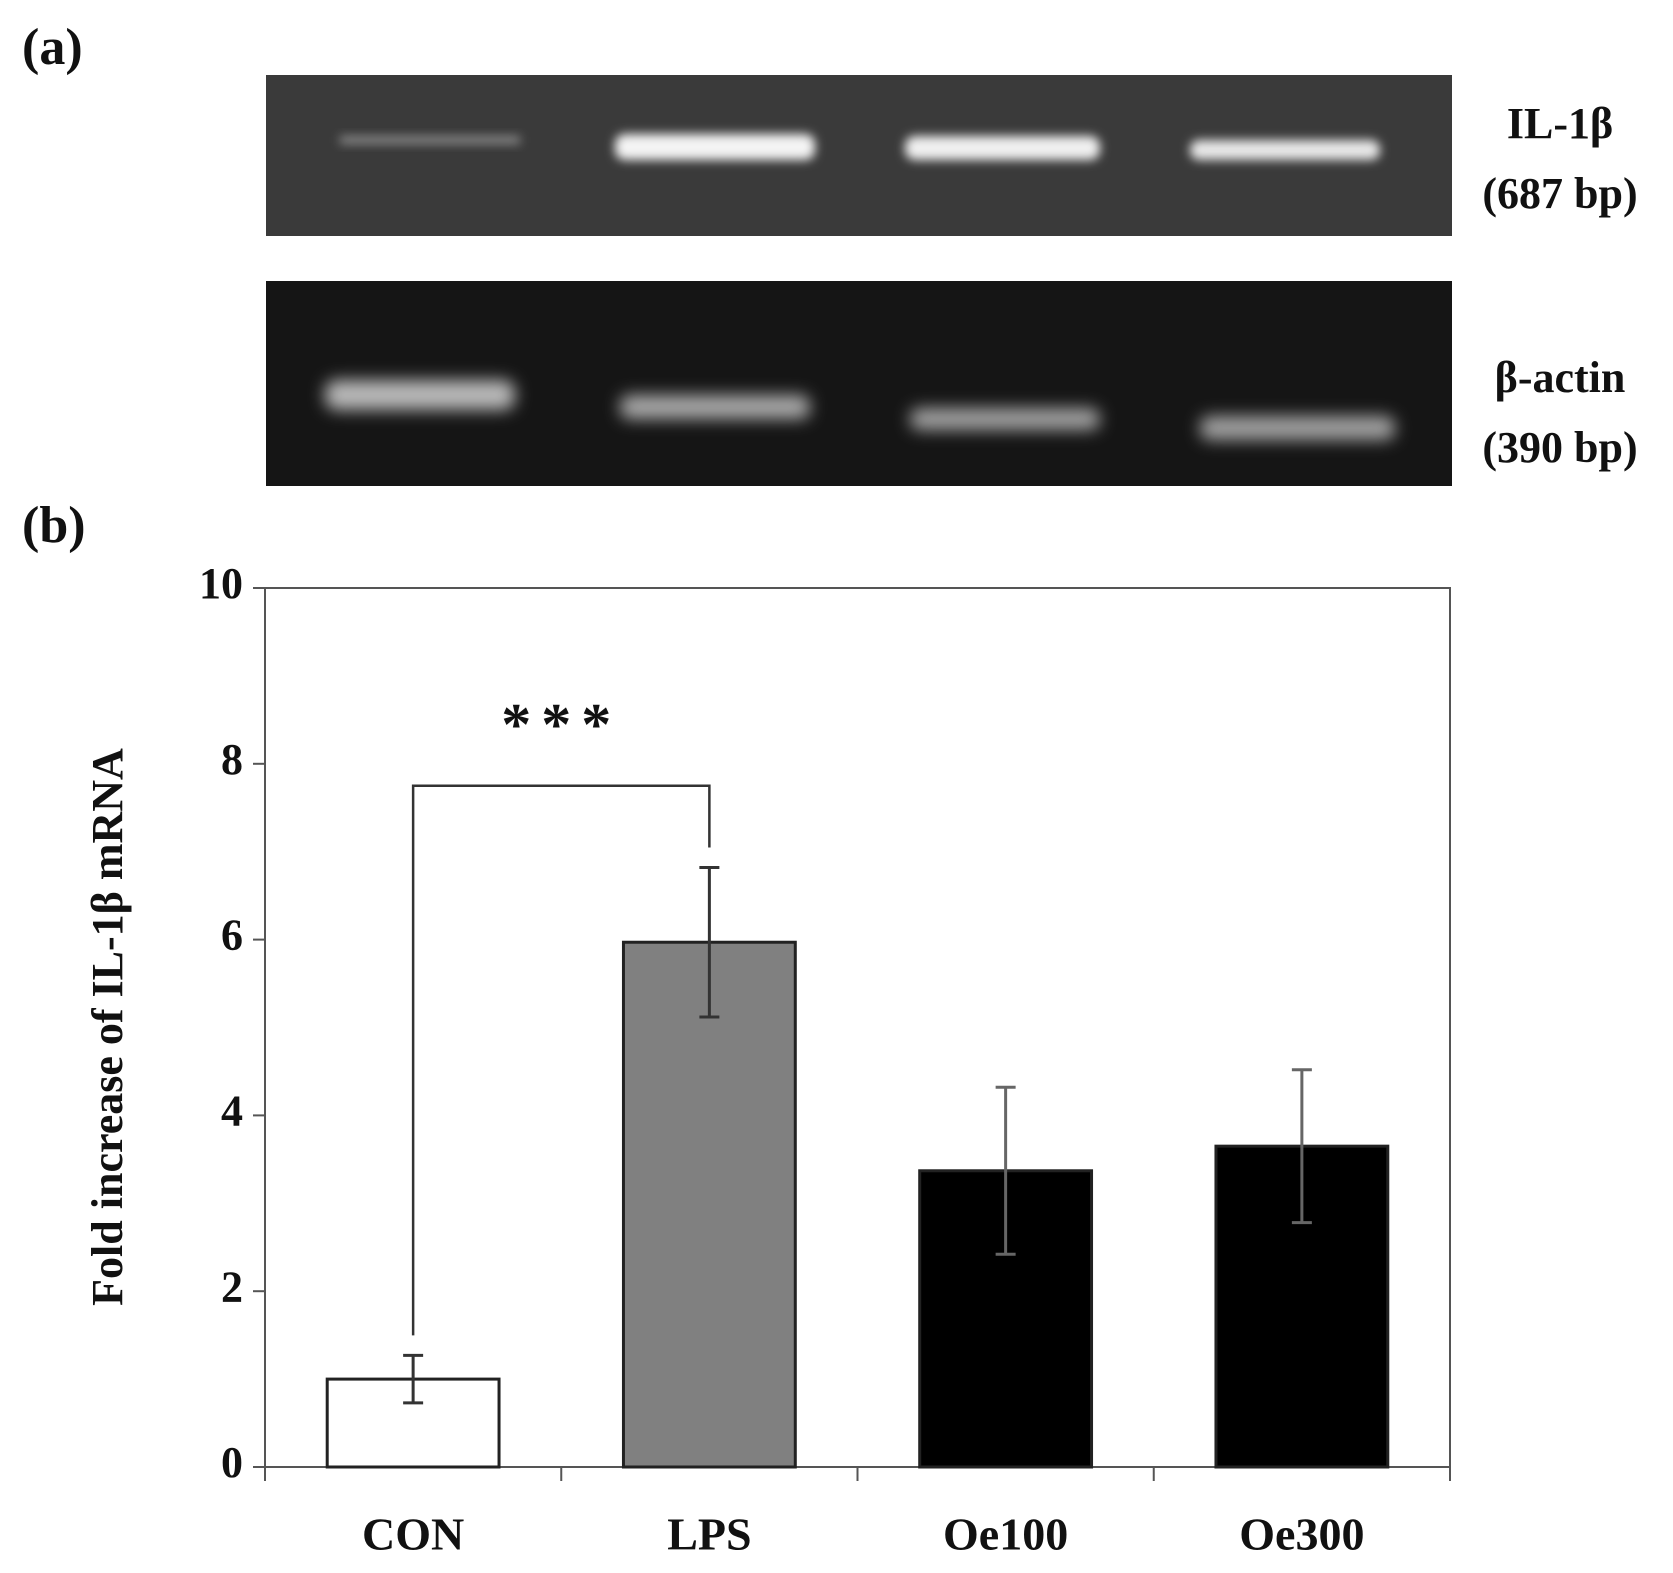 This screenshot has height=1573, width=1673. What do you see at coordinates (709, 1534) in the screenshot?
I see `x-tick-label: LPS` at bounding box center [709, 1534].